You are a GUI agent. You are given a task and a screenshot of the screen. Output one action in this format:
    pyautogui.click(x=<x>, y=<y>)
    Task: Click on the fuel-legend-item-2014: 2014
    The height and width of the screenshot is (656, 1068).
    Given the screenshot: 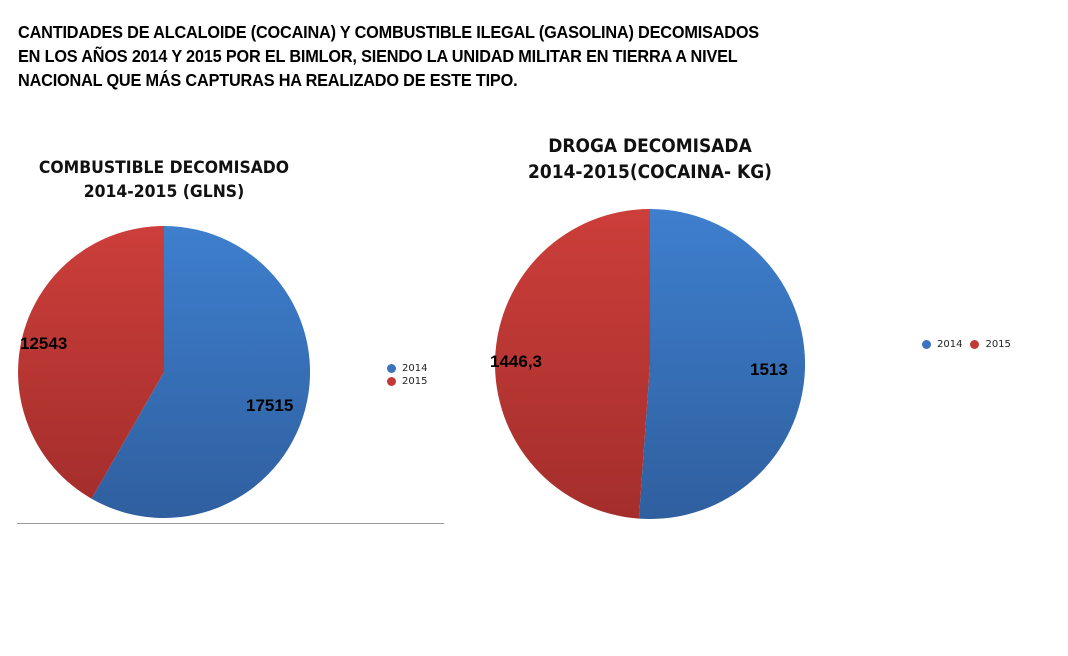 What is the action you would take?
    pyautogui.click(x=407, y=368)
    